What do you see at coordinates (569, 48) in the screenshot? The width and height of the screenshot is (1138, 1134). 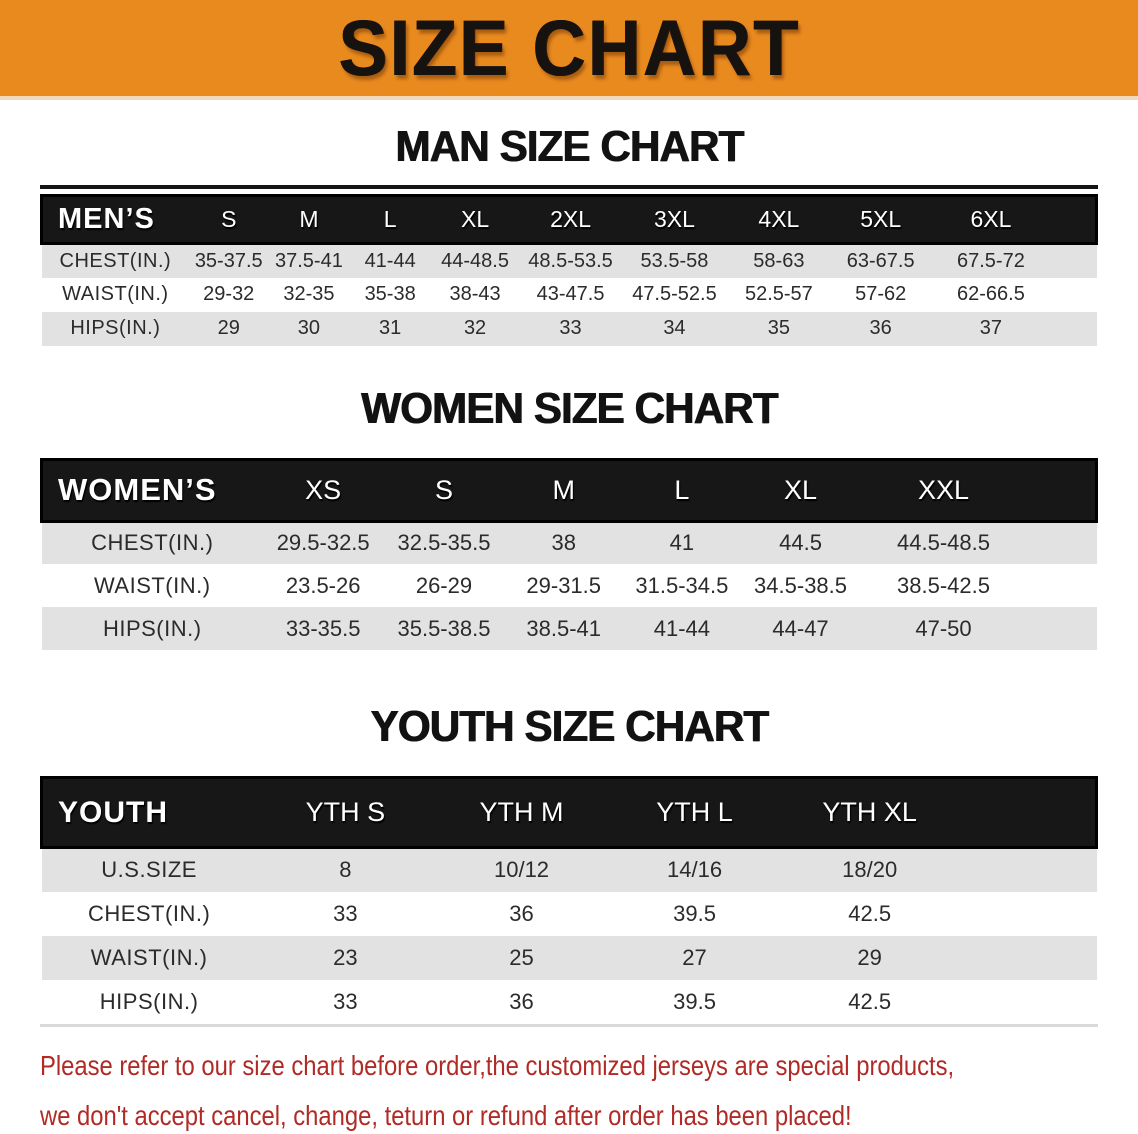 I see `page-title: SIZE CHART` at bounding box center [569, 48].